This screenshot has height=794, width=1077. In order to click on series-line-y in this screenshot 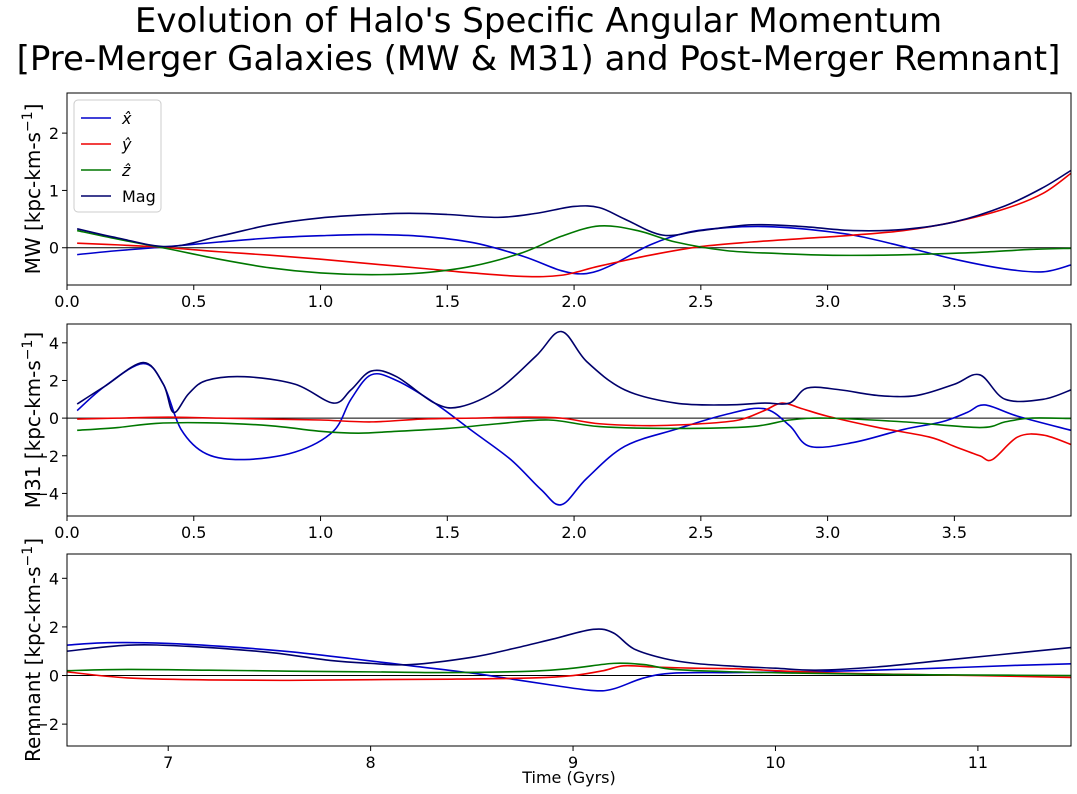, I will do `click(574, 432)`.